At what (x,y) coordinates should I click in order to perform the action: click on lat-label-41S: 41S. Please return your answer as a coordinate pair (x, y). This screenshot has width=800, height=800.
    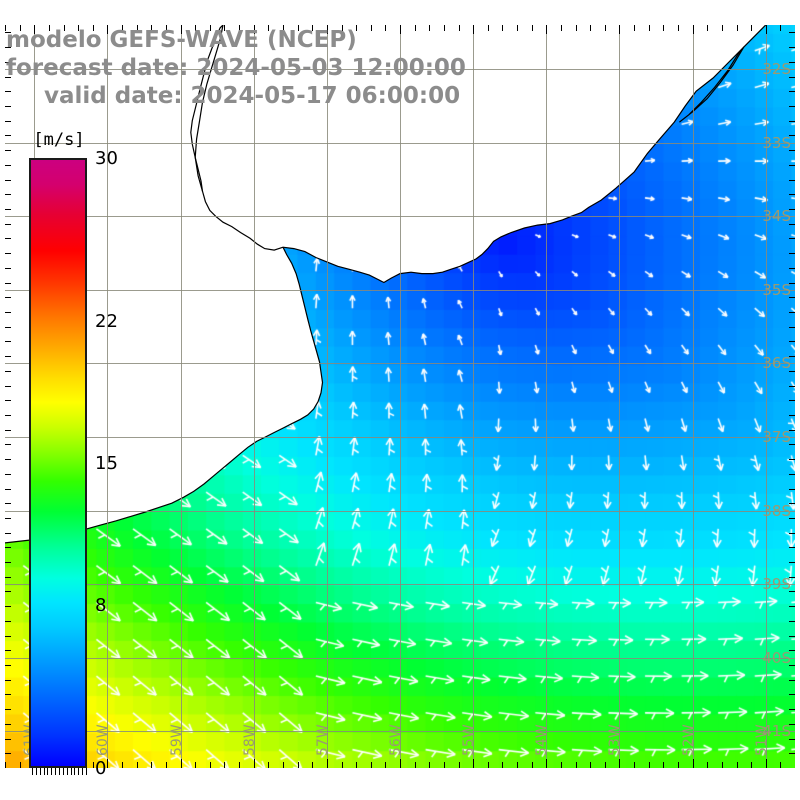
    Looking at the image, I should click on (776, 731).